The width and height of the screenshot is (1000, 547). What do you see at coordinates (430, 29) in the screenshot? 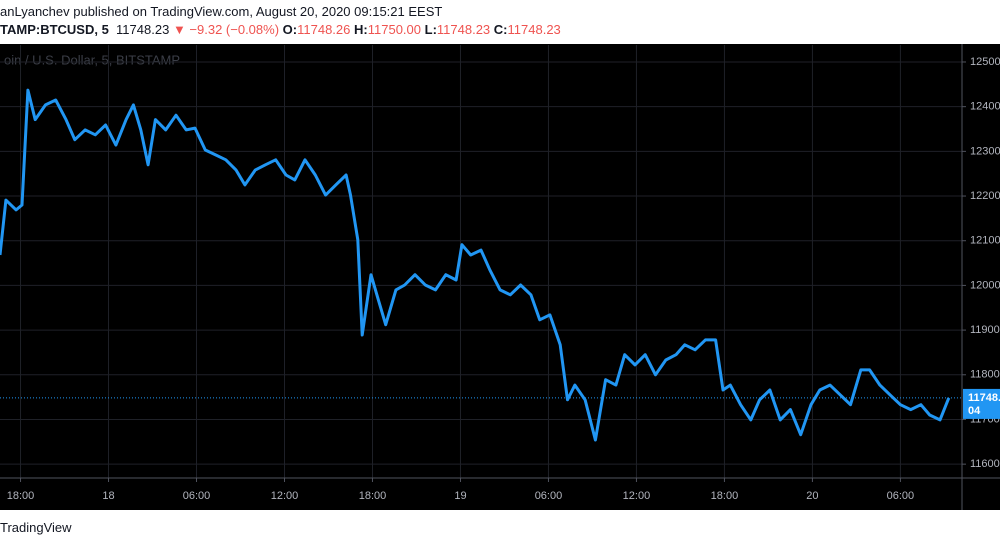
I see `low-label: L:` at bounding box center [430, 29].